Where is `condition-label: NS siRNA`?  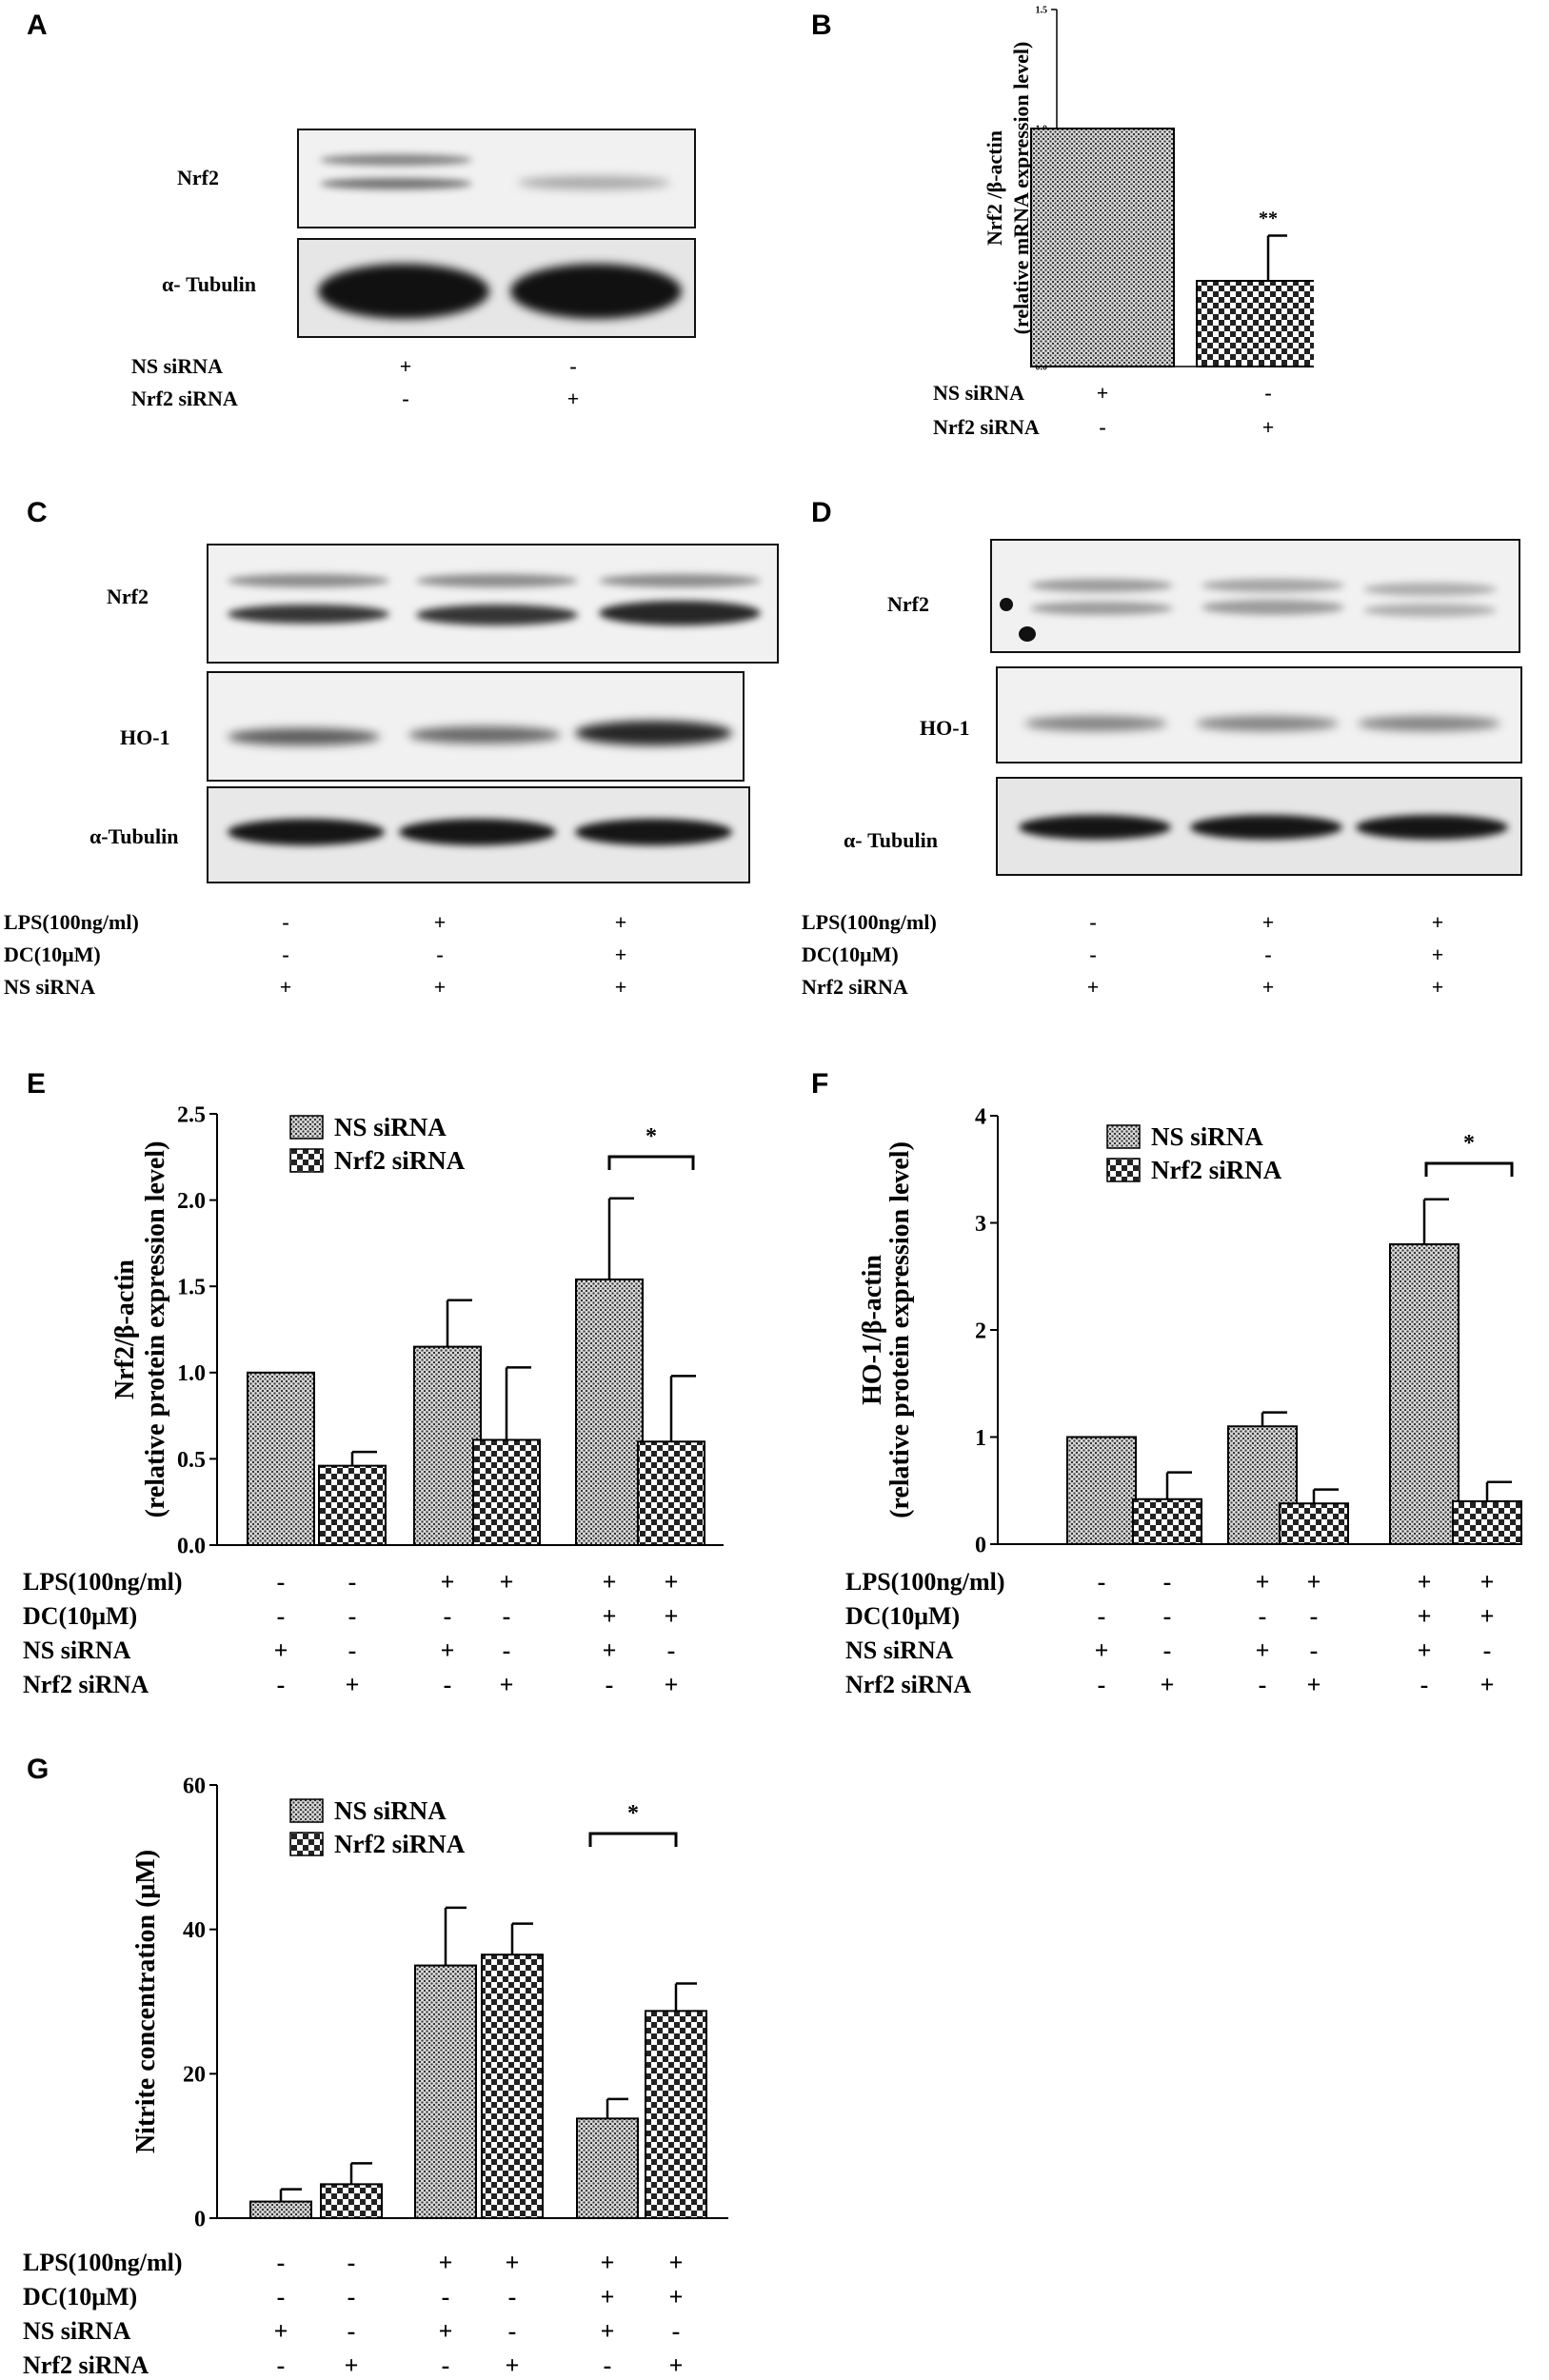
condition-label: NS siRNA is located at coordinates (77, 2331).